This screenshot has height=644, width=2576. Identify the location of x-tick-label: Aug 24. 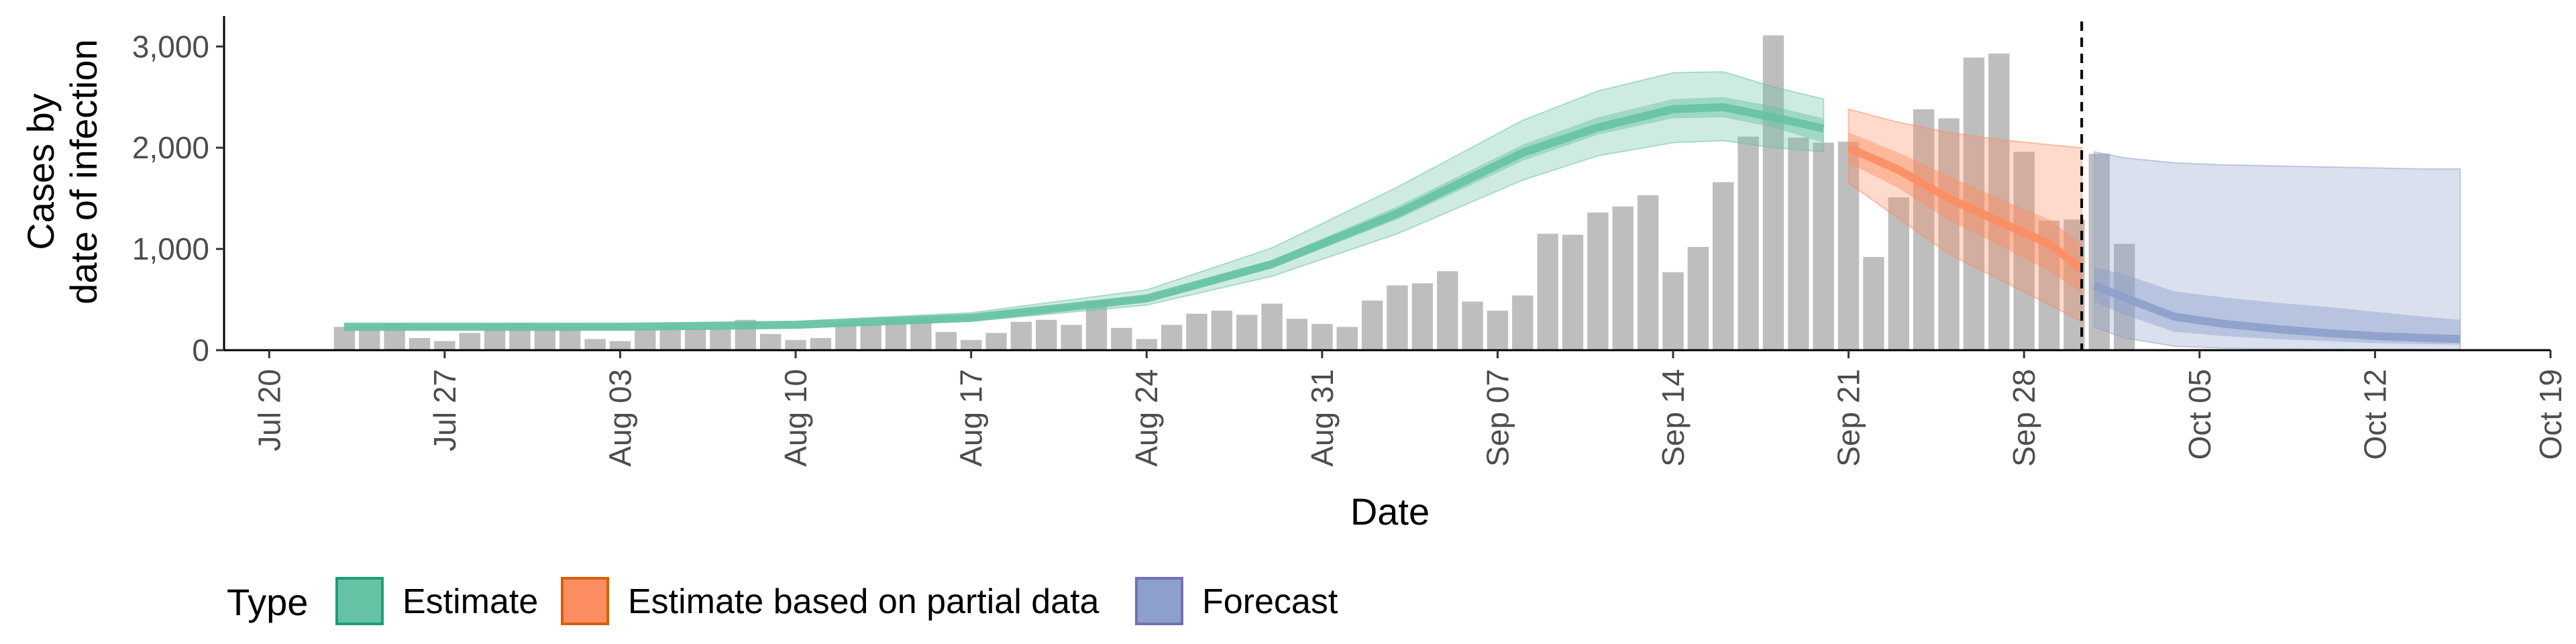
(1146, 418).